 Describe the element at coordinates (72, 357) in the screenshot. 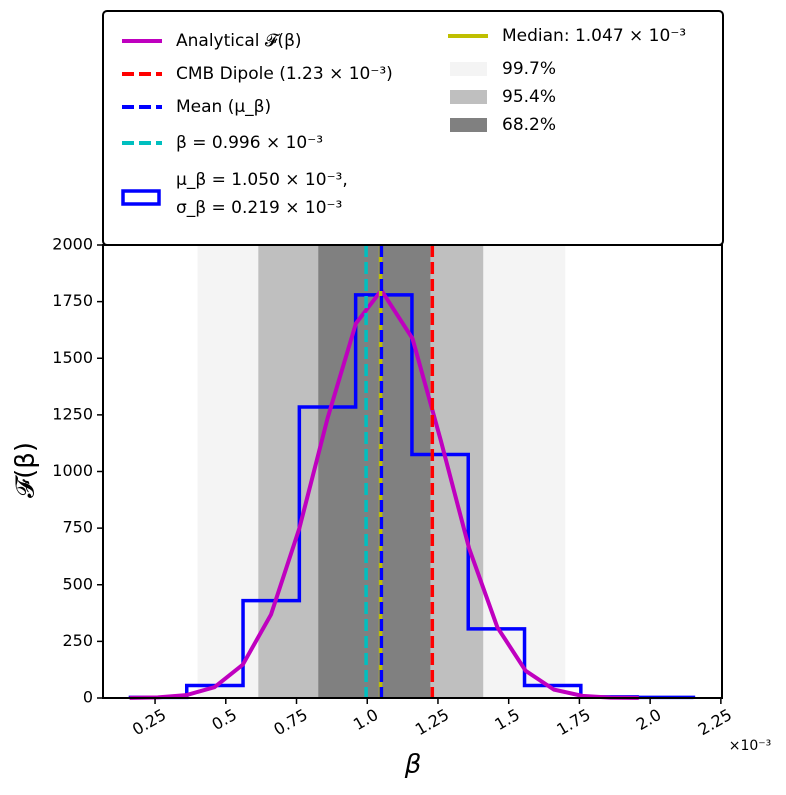

I see `y-tick-label: 1500` at that location.